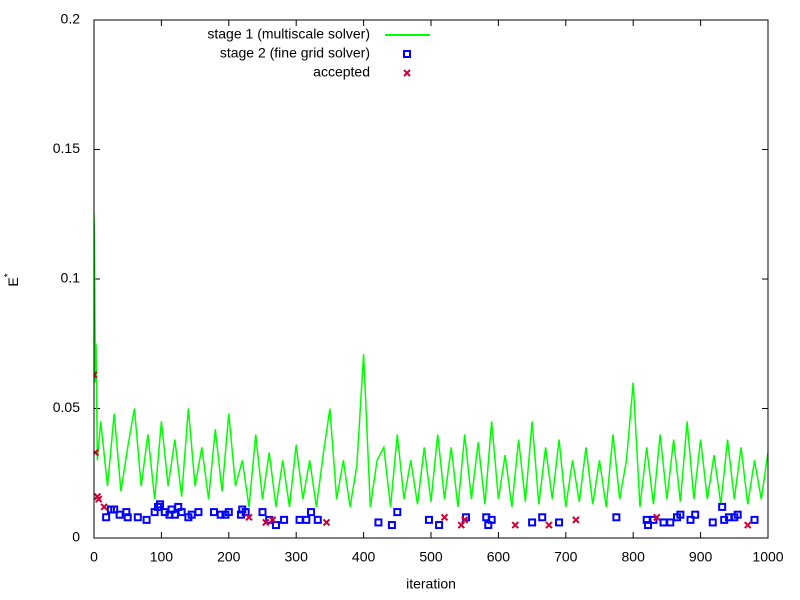 The width and height of the screenshot is (800, 600). I want to click on legend-label: stage 2 (fine grid solver), so click(295, 53).